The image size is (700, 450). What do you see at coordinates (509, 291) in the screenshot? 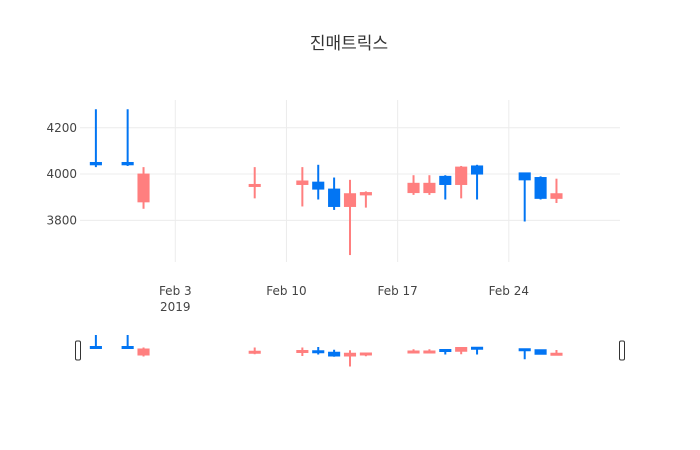
I see `x-tick-label: Feb 24` at bounding box center [509, 291].